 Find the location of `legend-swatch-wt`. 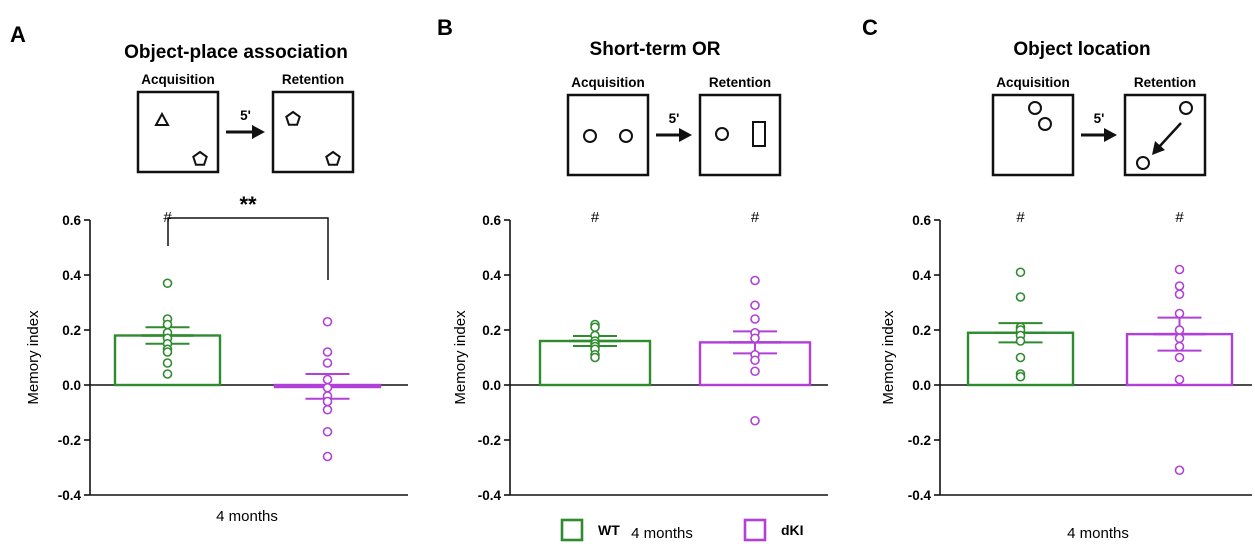

legend-swatch-wt is located at coordinates (572, 530).